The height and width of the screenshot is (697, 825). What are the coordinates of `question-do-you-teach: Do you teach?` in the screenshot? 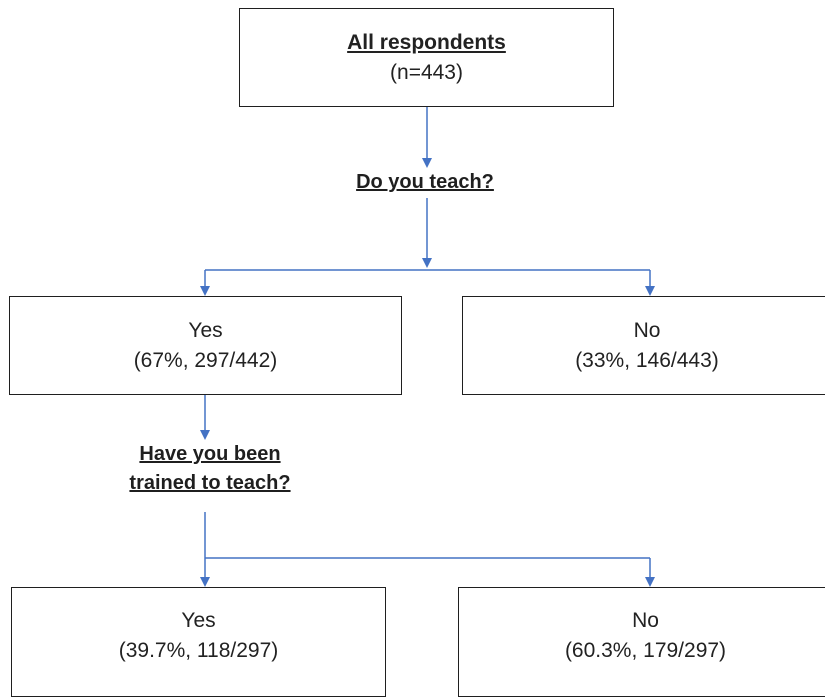 It's located at (425, 182).